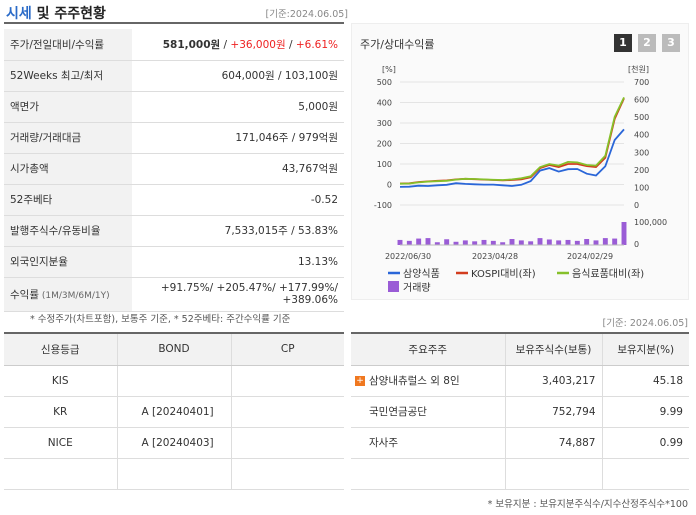  Describe the element at coordinates (650, 222) in the screenshot. I see `volume-tick-label: 100,000` at that location.